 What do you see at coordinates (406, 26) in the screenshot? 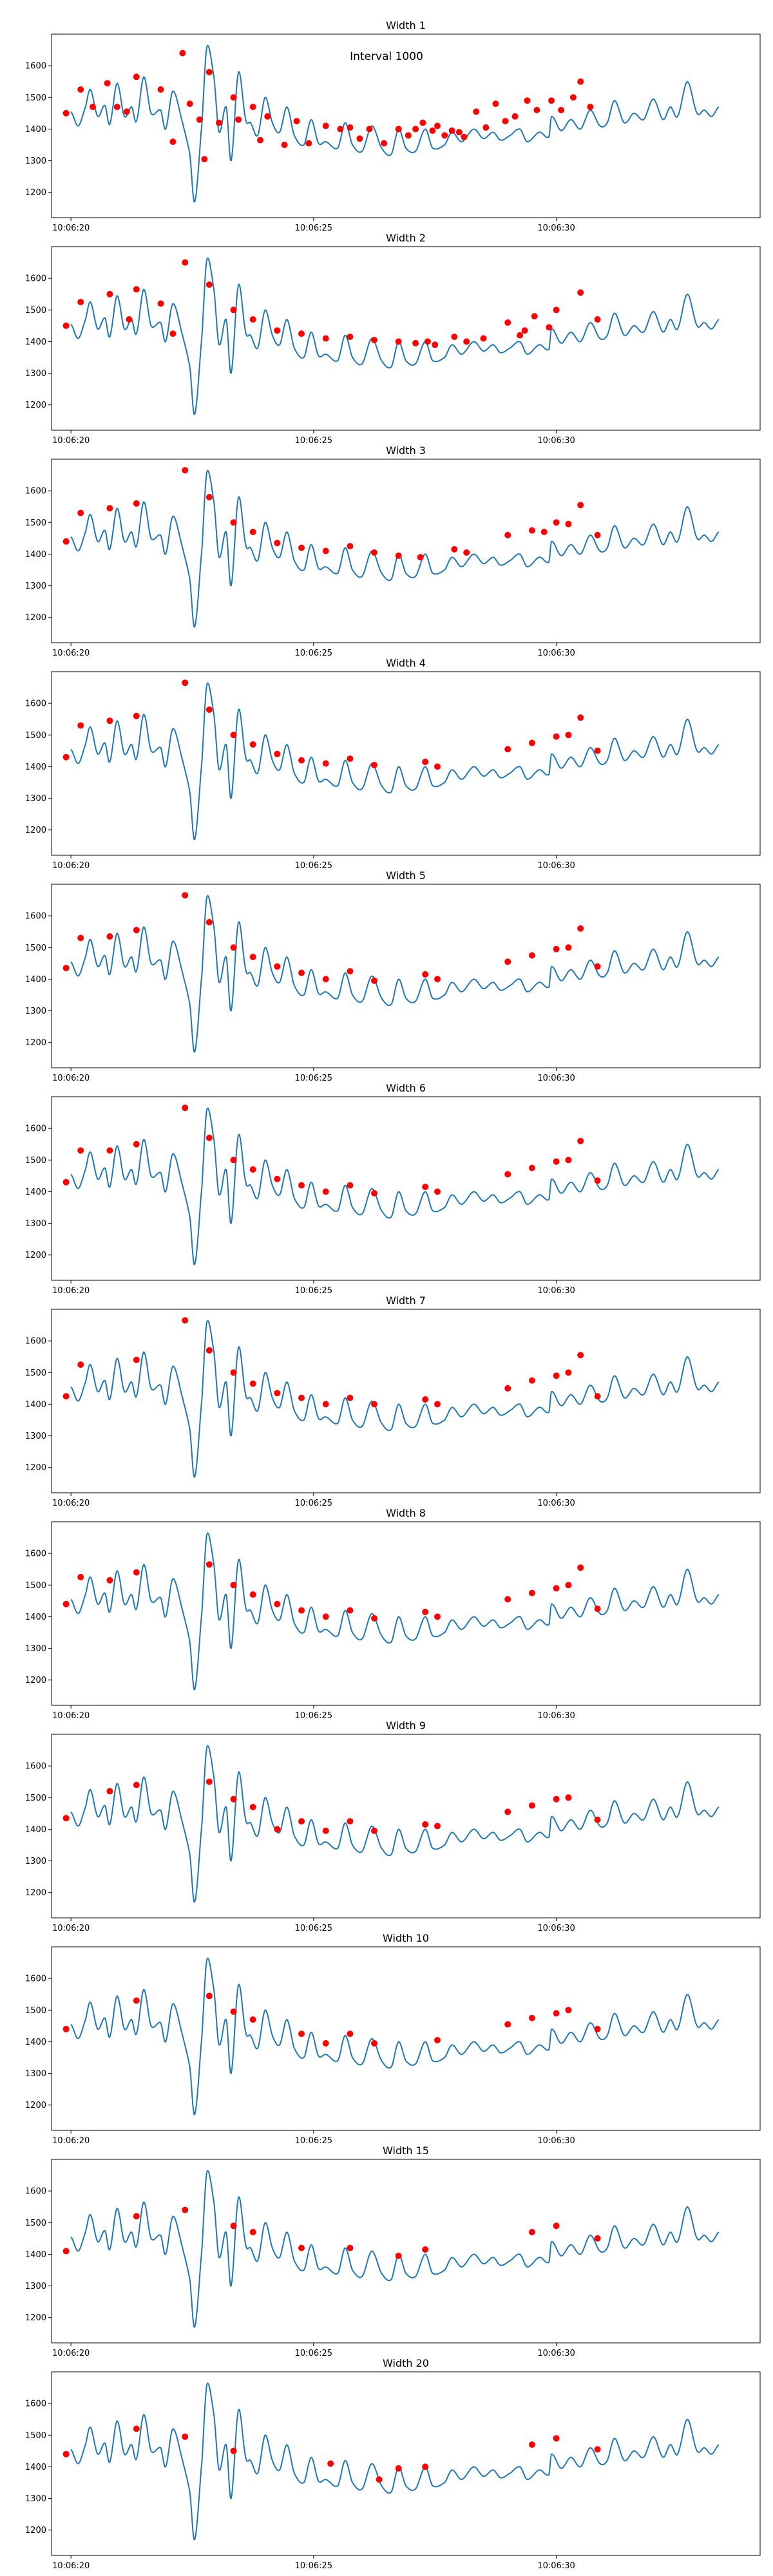
I see `panel-title: Width 1` at bounding box center [406, 26].